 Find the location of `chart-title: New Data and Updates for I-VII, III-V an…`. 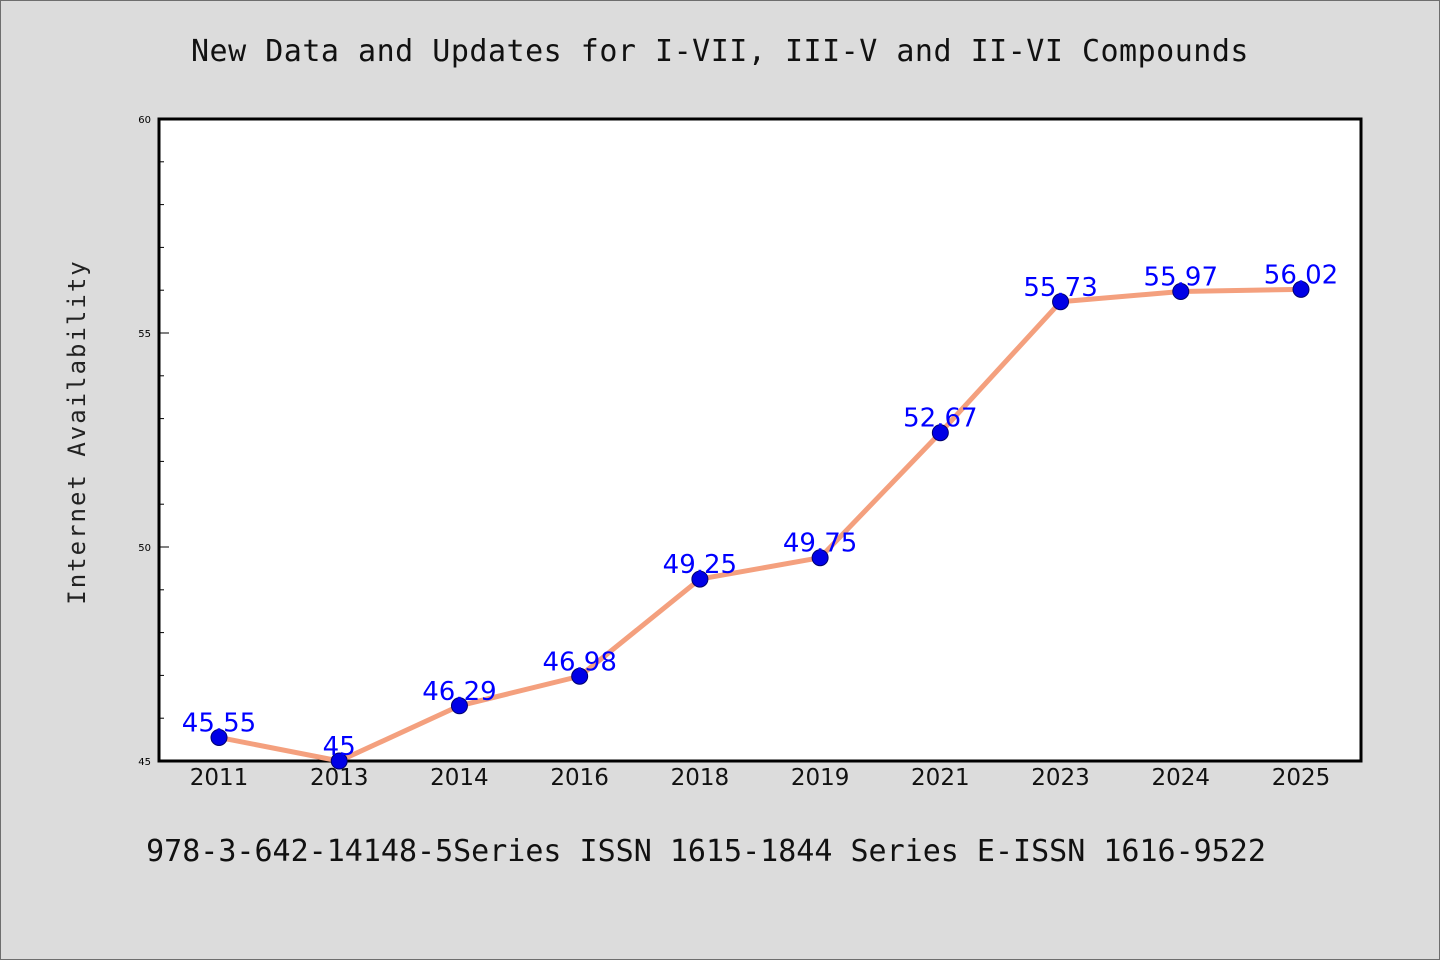

chart-title: New Data and Updates for I-VII, III-V an… is located at coordinates (719, 51).